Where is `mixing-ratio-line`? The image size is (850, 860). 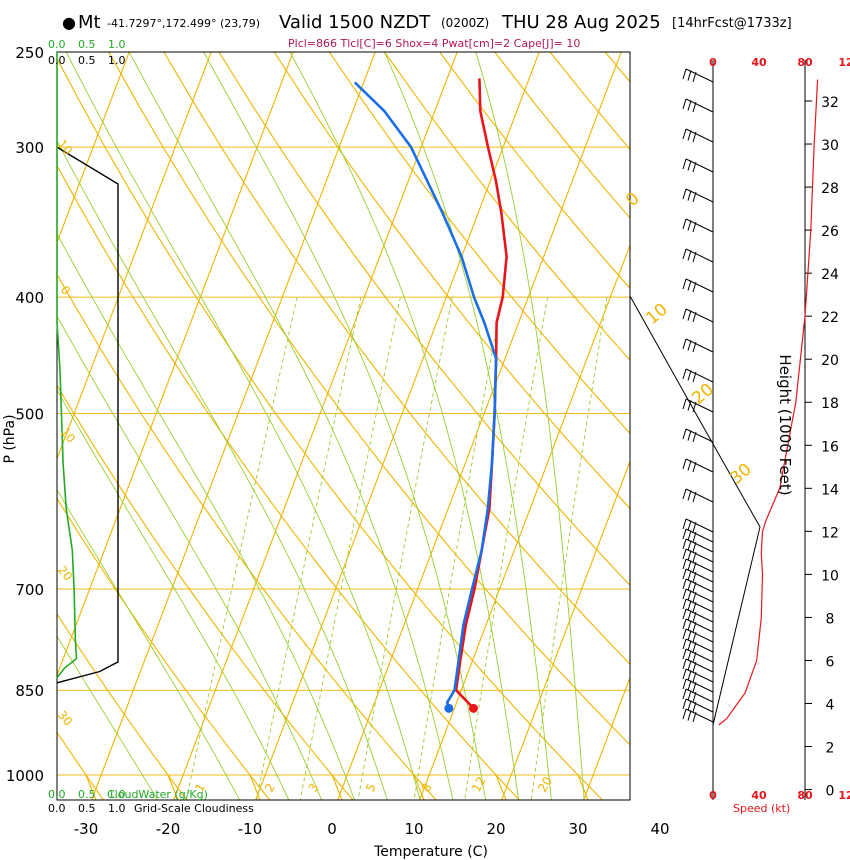
mixing-ratio-line is located at coordinates (241, 548).